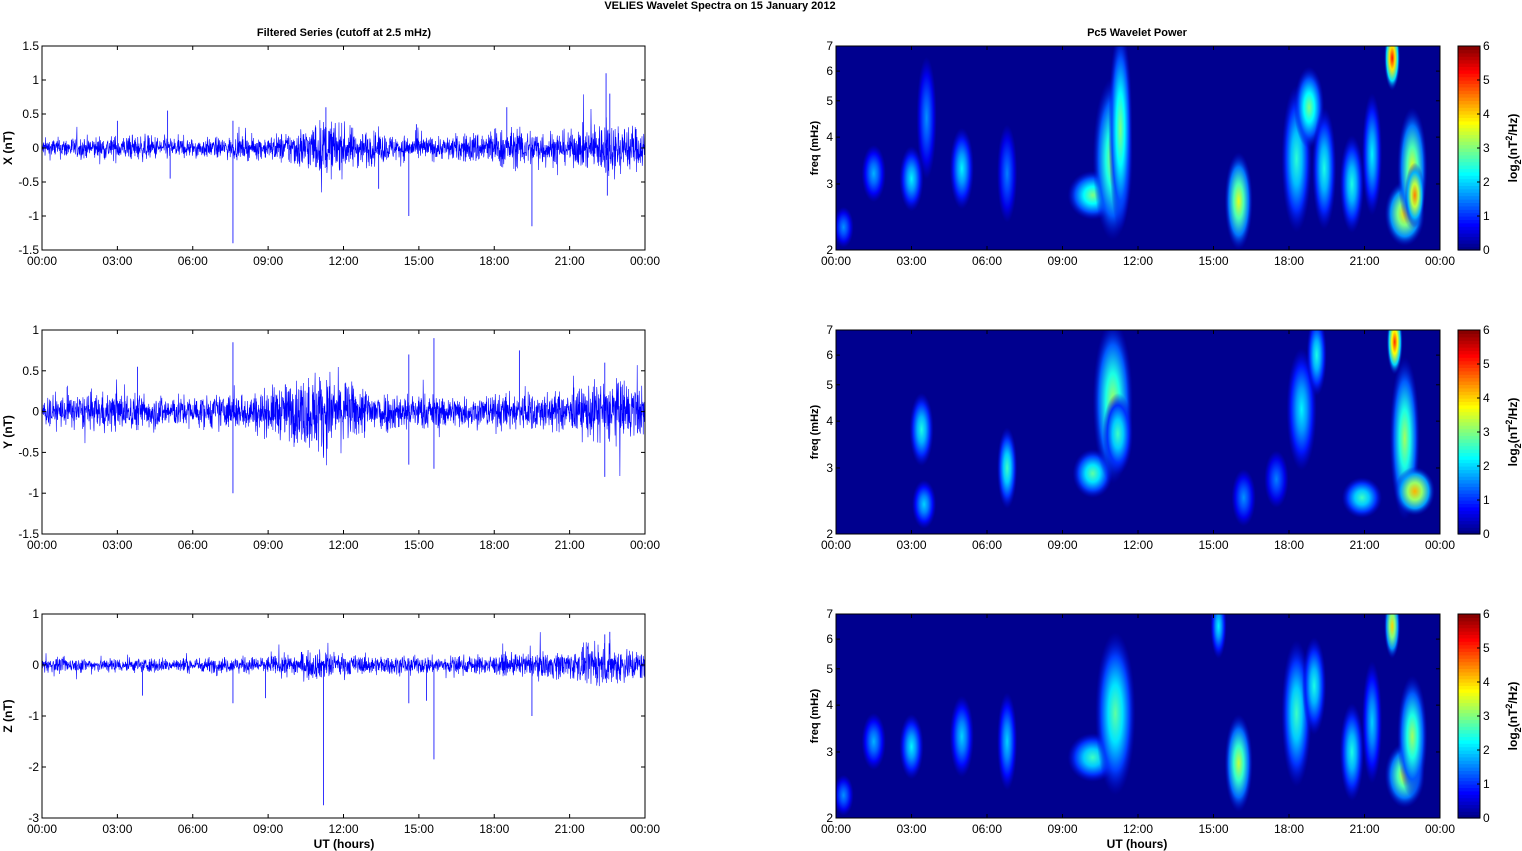  Describe the element at coordinates (193, 545) in the screenshot. I see `line-y-xtick-label: 06:00` at that location.